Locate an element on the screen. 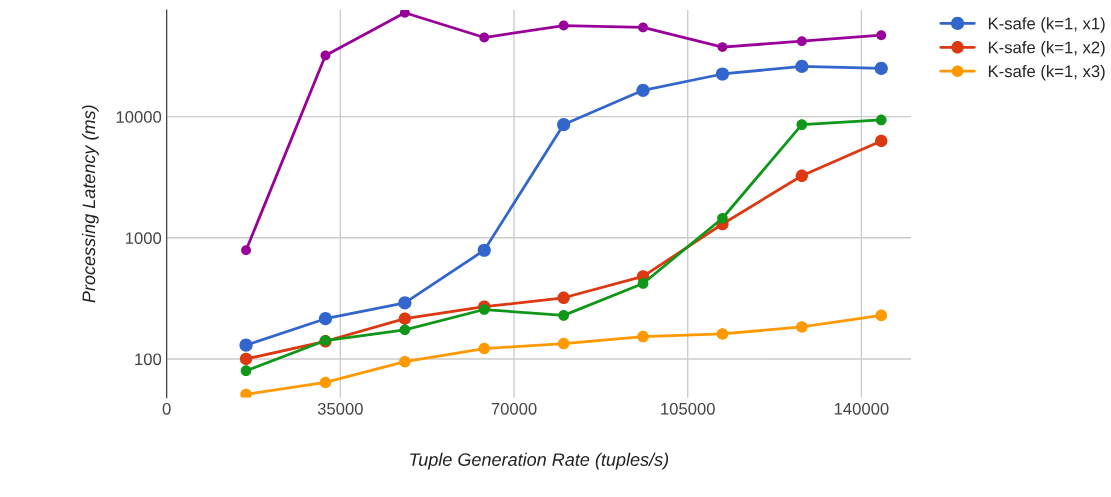 This screenshot has width=1111, height=497. x-tick-label: 140000 is located at coordinates (861, 408).